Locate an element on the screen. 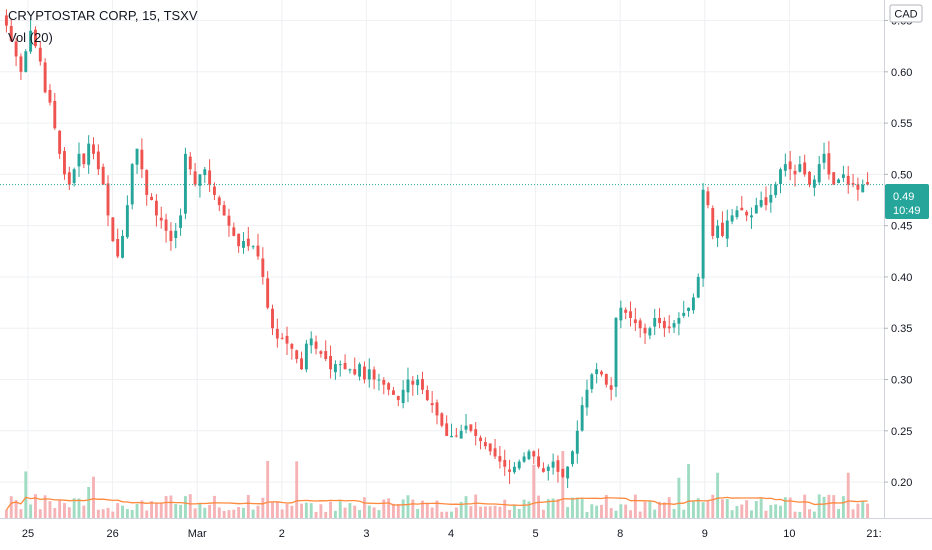  volume-bars is located at coordinates (437, 484).